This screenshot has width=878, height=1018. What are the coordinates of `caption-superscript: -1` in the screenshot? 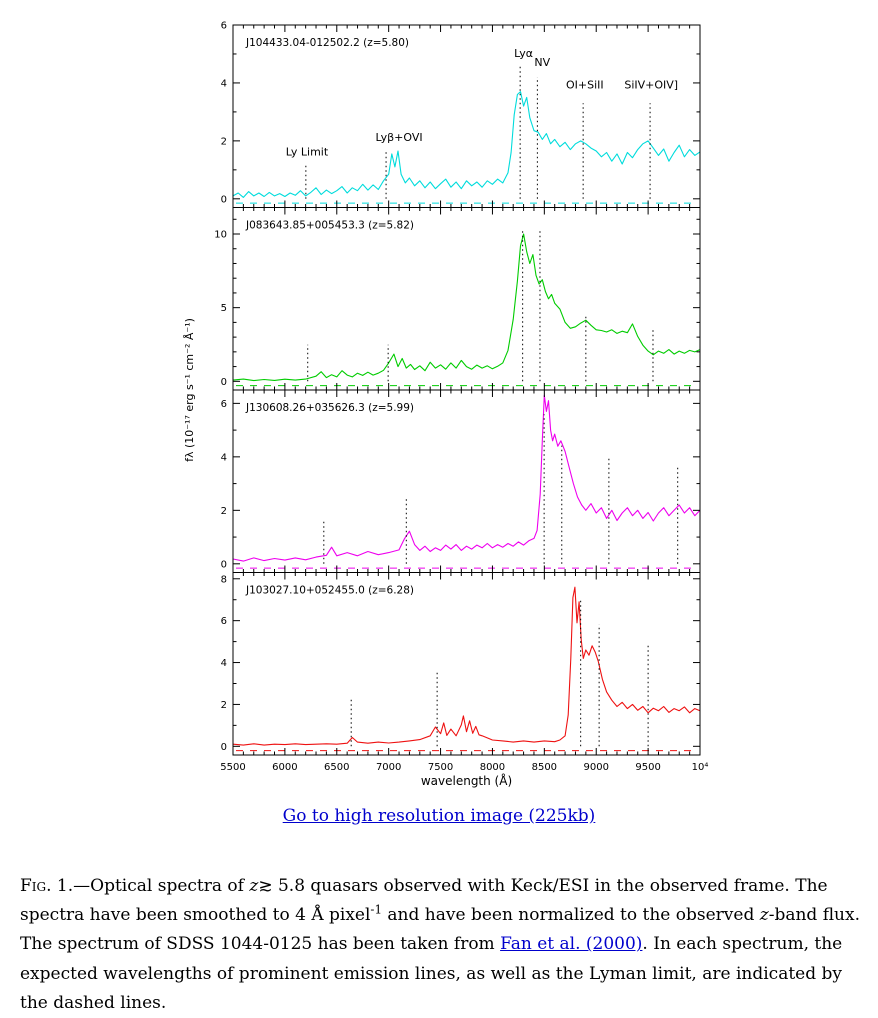 It's located at (376, 909).